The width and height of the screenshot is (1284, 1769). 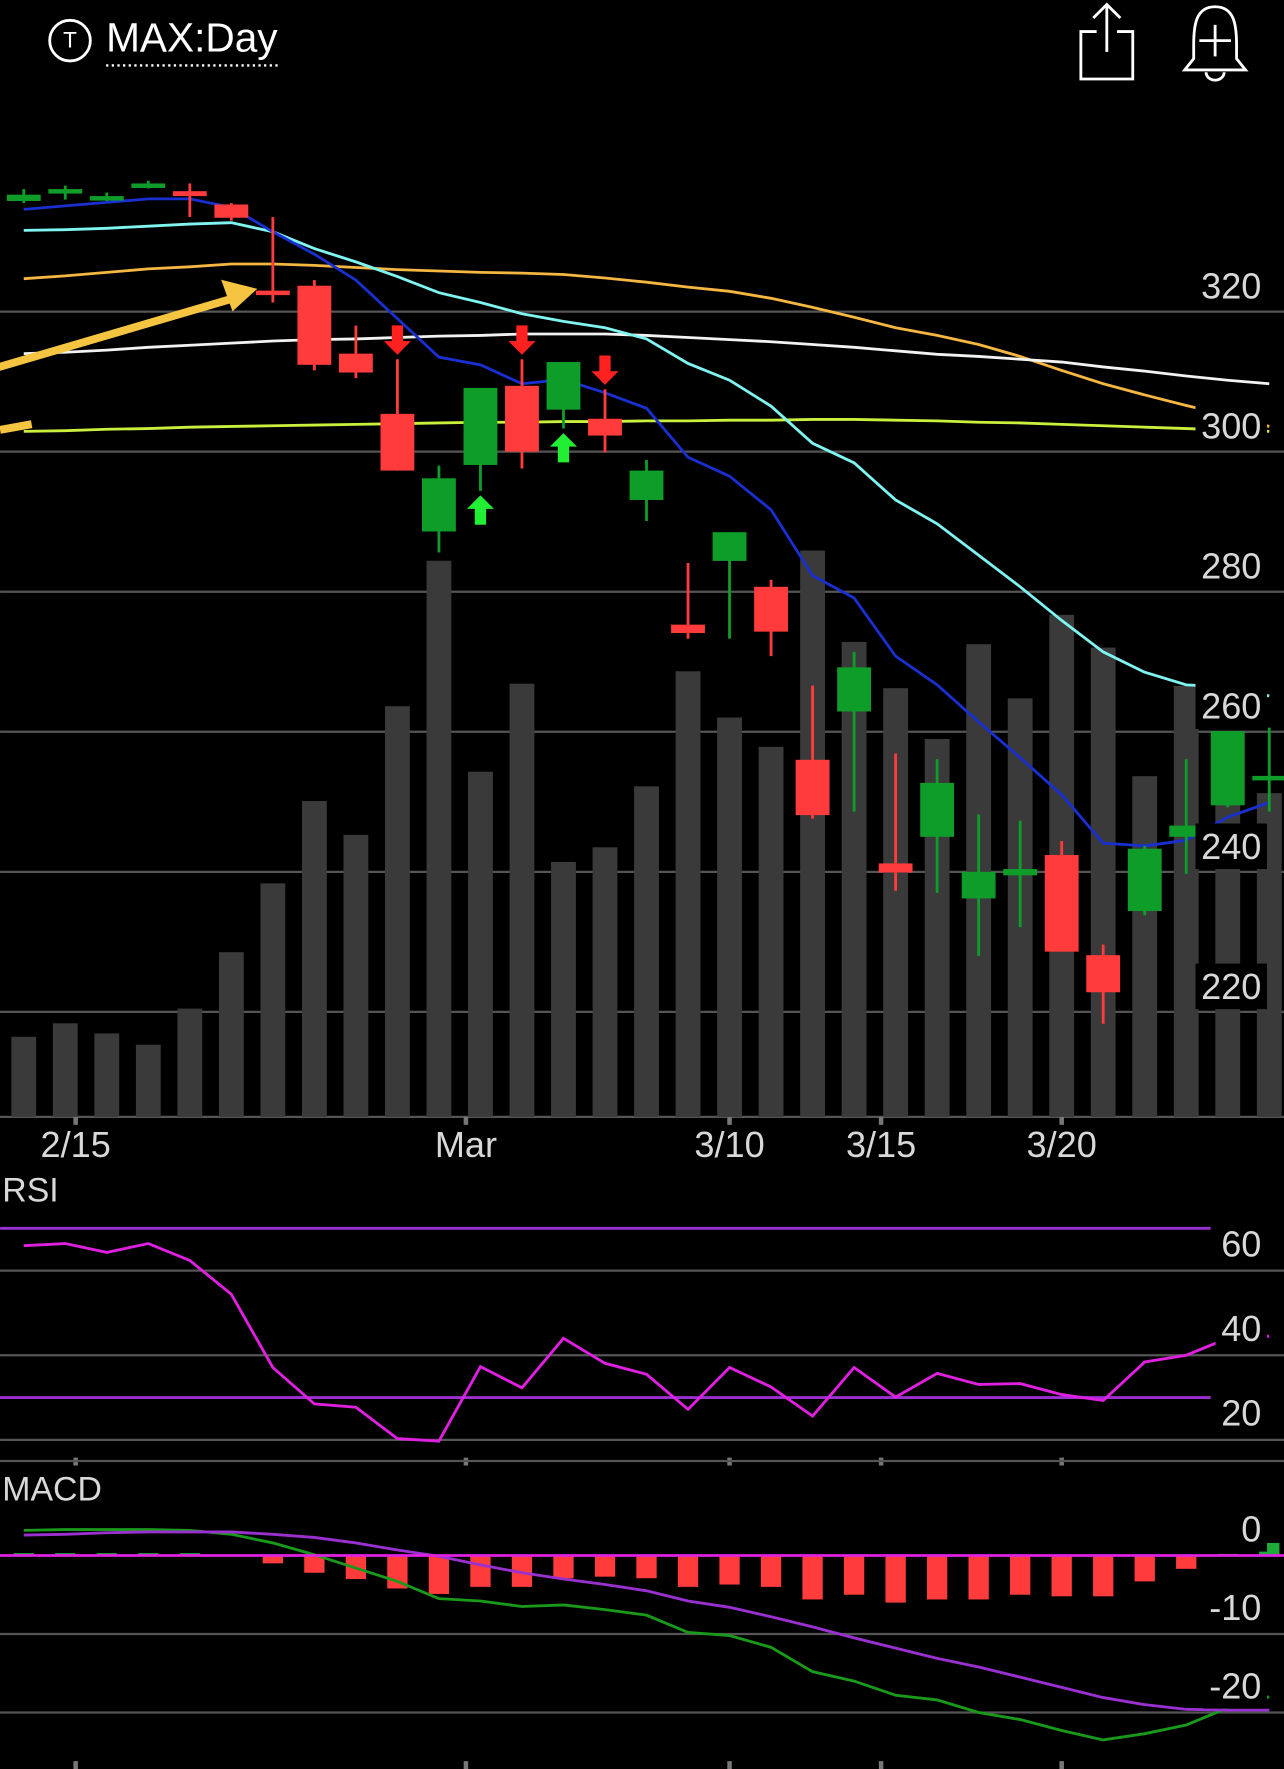 What do you see at coordinates (1062, 1144) in the screenshot?
I see `x-tick-label: 3/20` at bounding box center [1062, 1144].